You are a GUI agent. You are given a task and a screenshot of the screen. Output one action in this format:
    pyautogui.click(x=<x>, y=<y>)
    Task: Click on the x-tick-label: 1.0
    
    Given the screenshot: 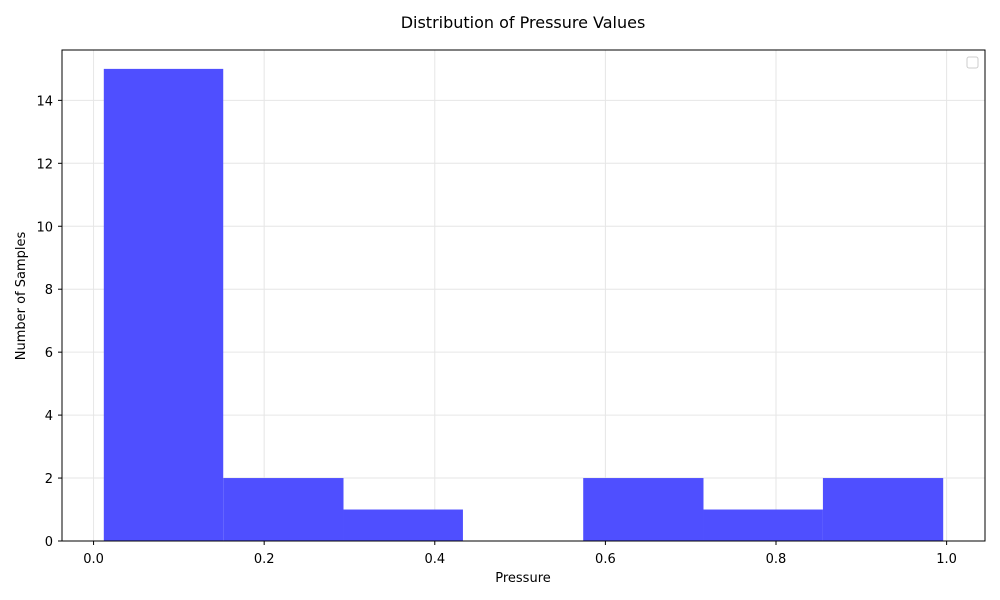 What is the action you would take?
    pyautogui.click(x=946, y=559)
    